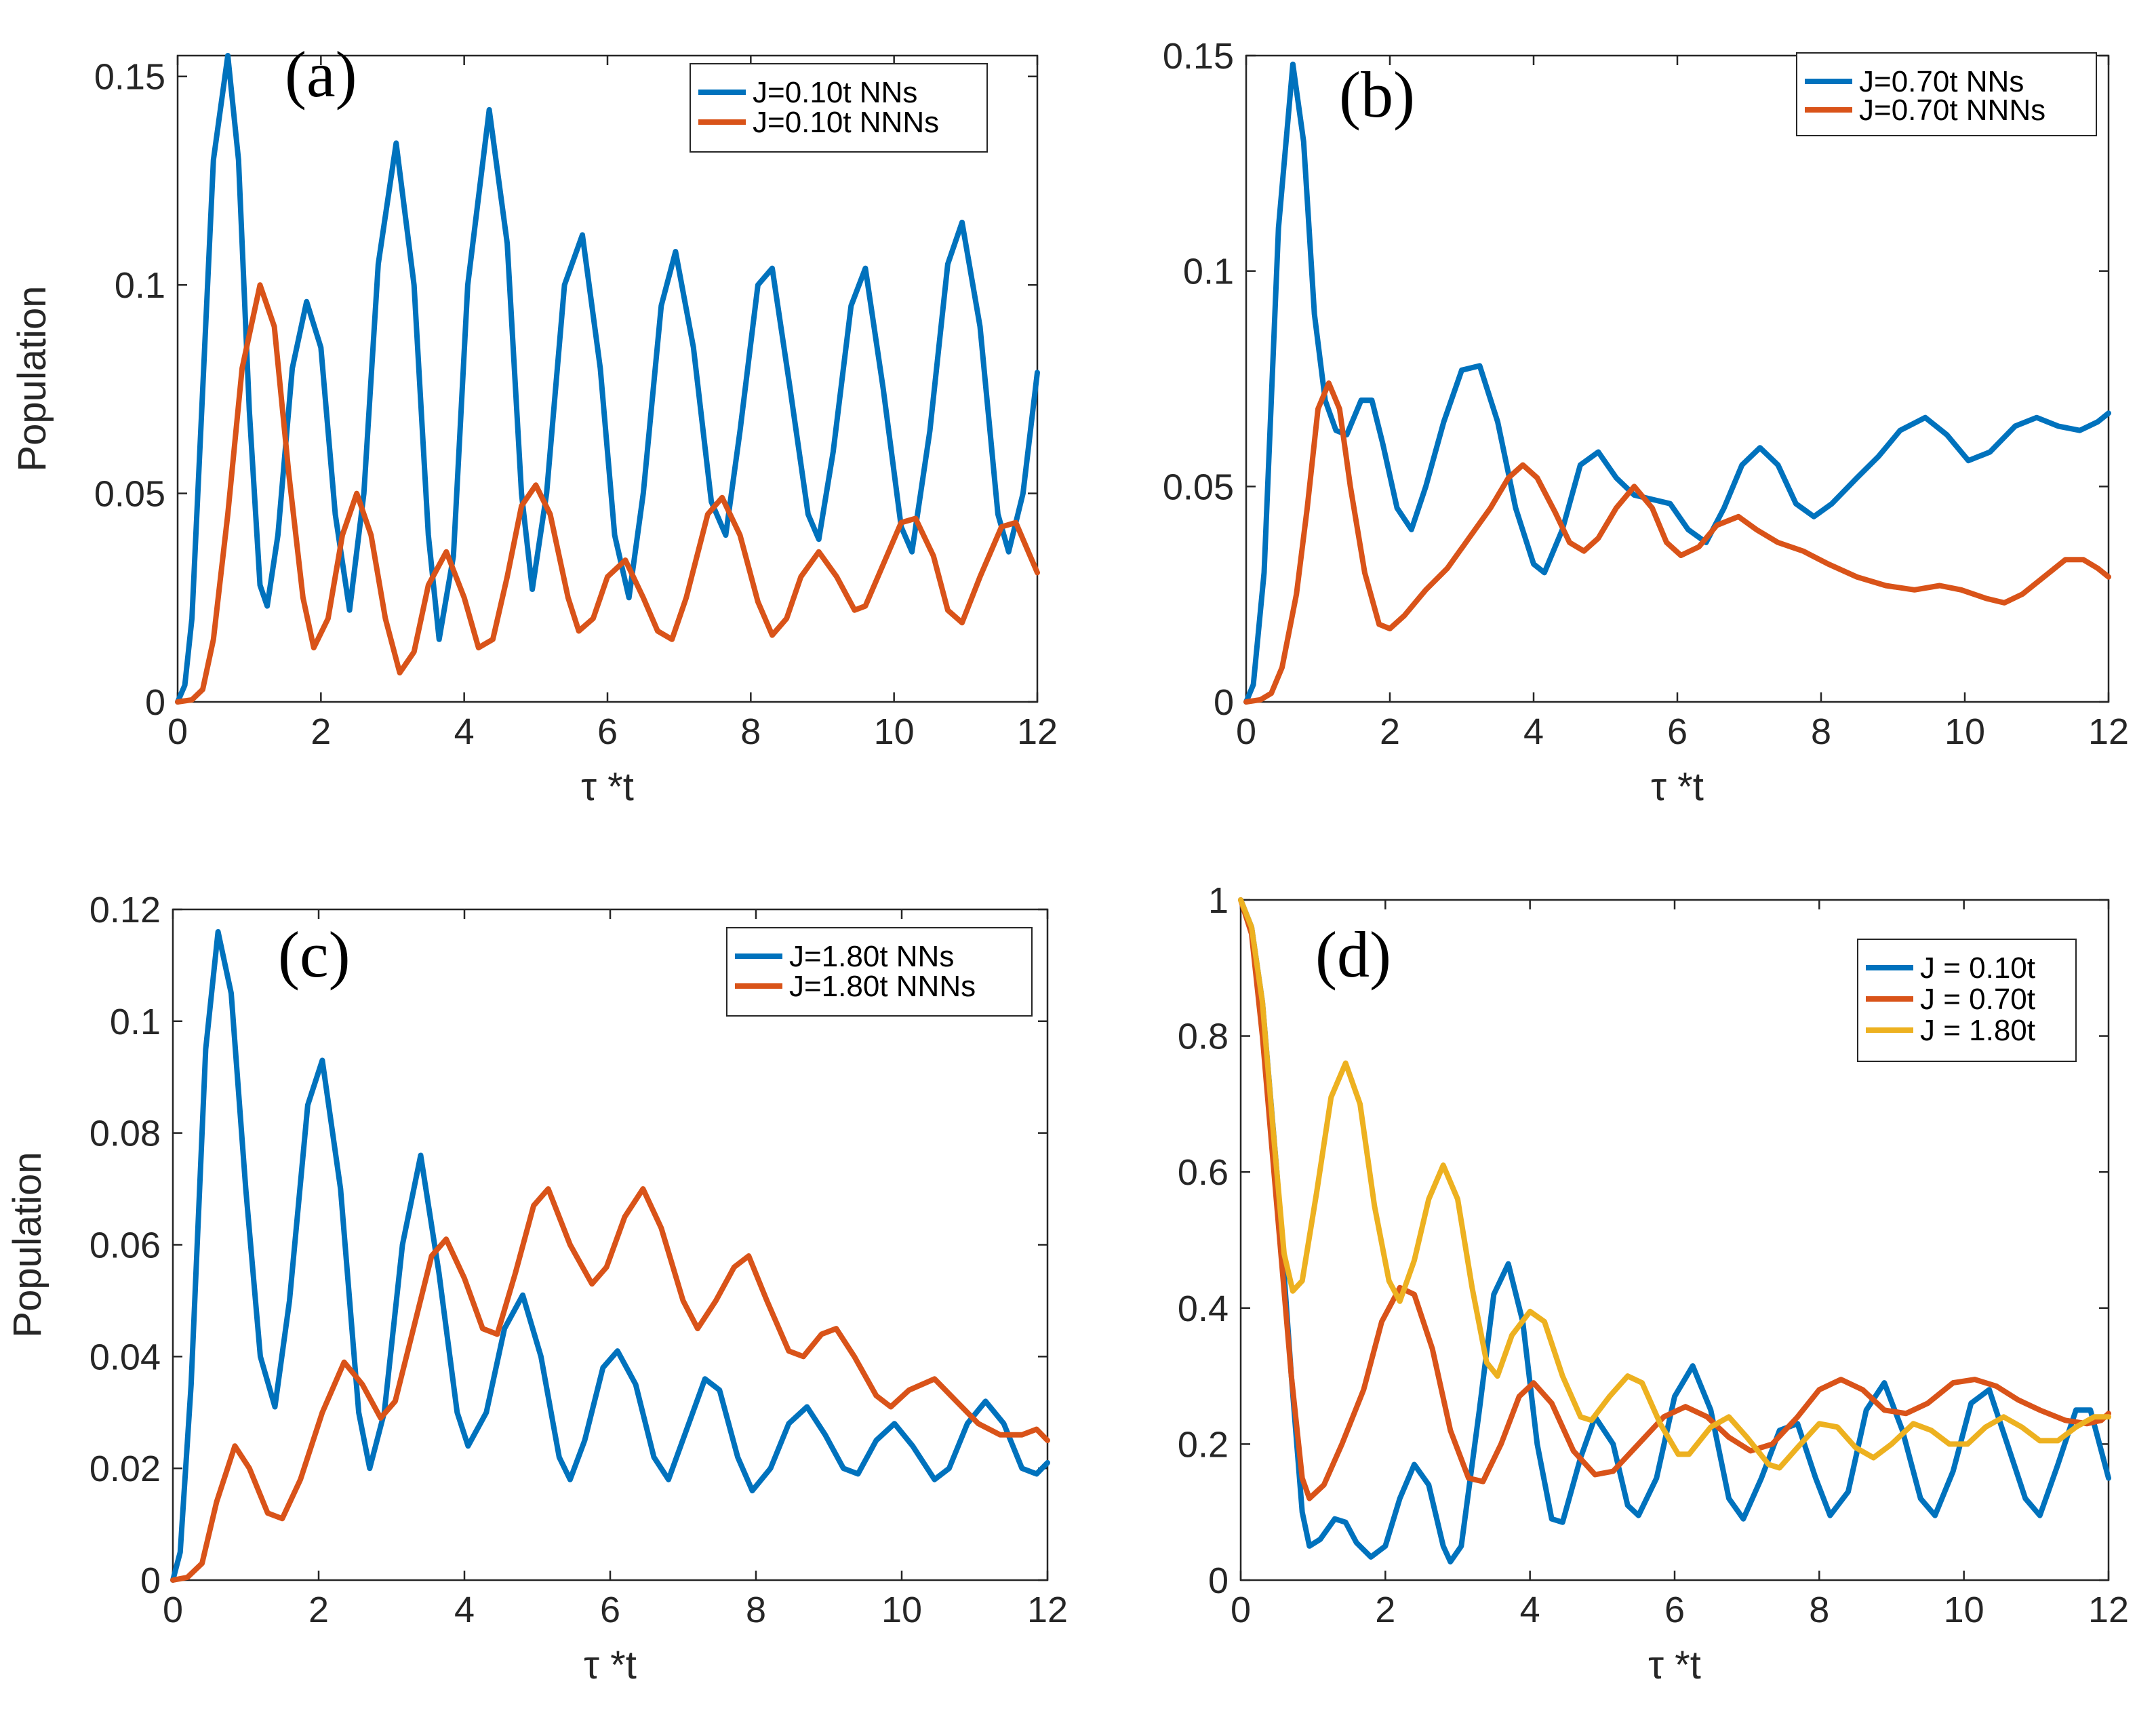 Image resolution: width=2156 pixels, height=1711 pixels. I want to click on panel-label: (c), so click(314, 954).